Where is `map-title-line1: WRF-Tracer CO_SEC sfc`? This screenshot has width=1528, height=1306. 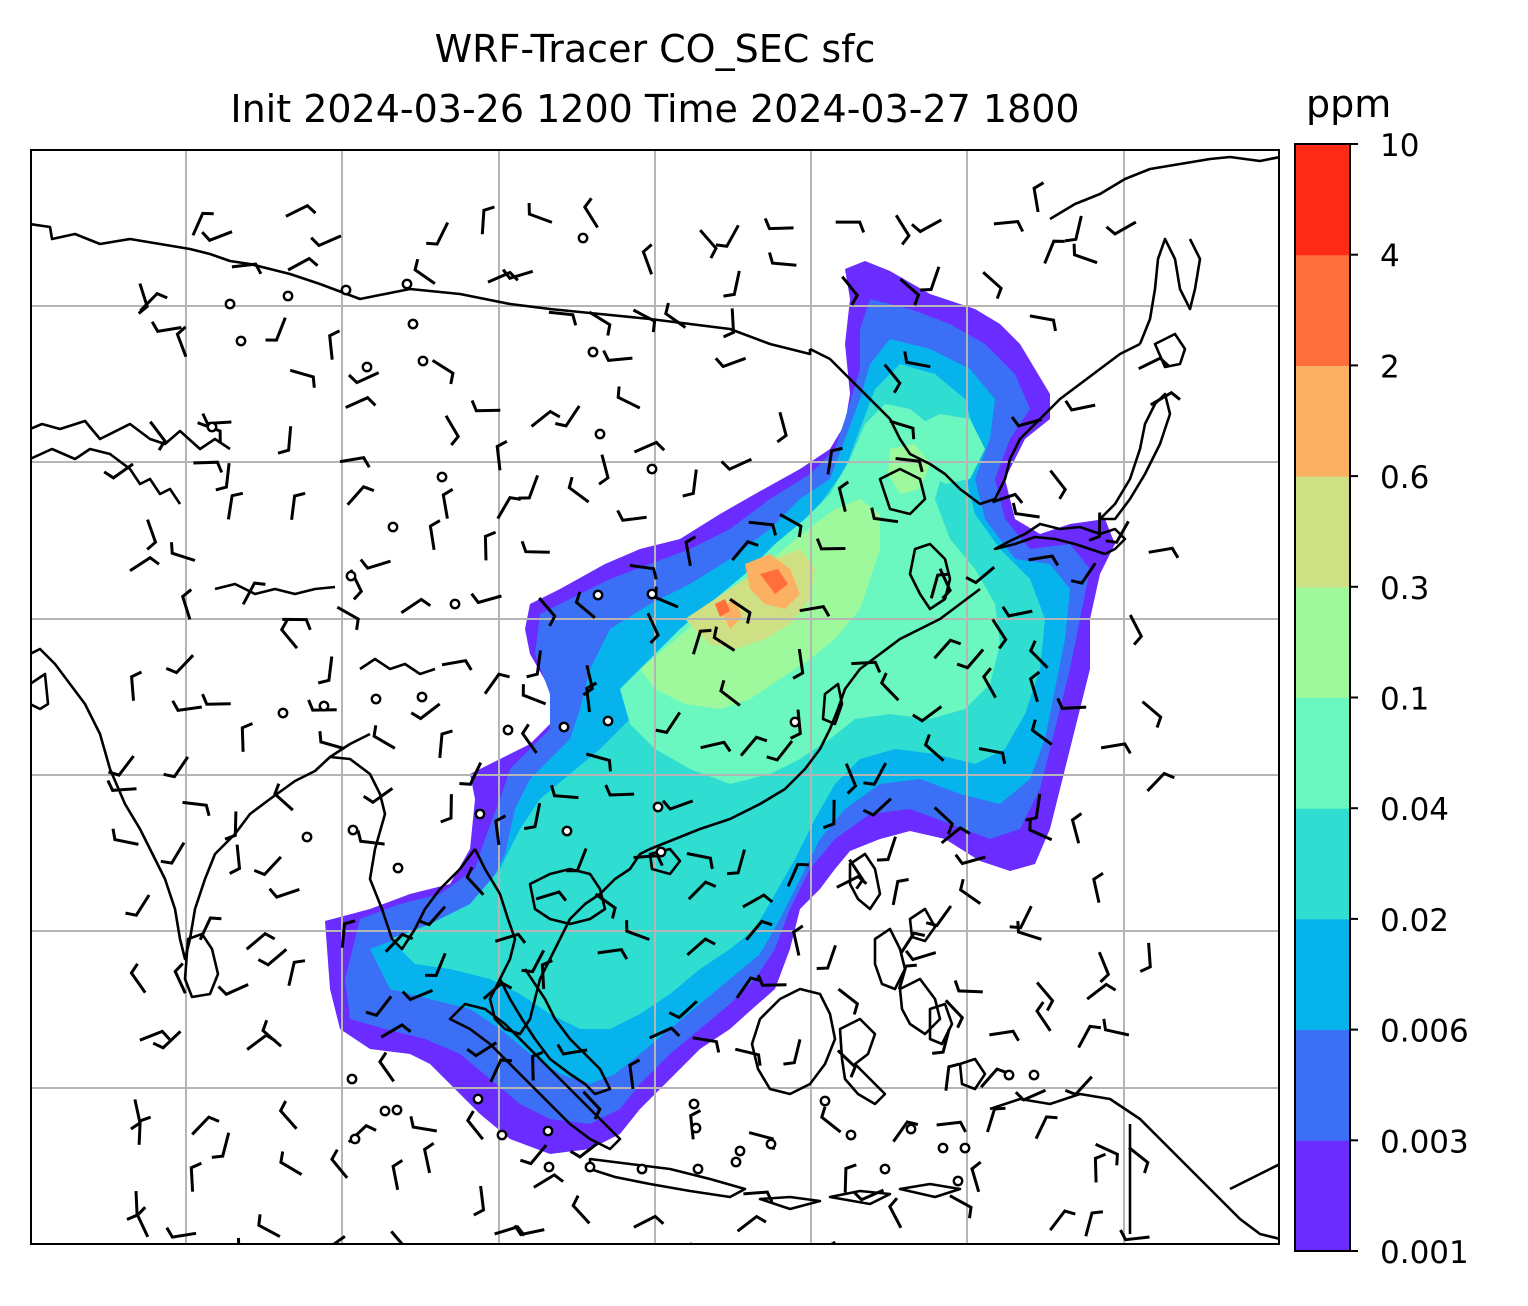 map-title-line1: WRF-Tracer CO_SEC sfc is located at coordinates (655, 49).